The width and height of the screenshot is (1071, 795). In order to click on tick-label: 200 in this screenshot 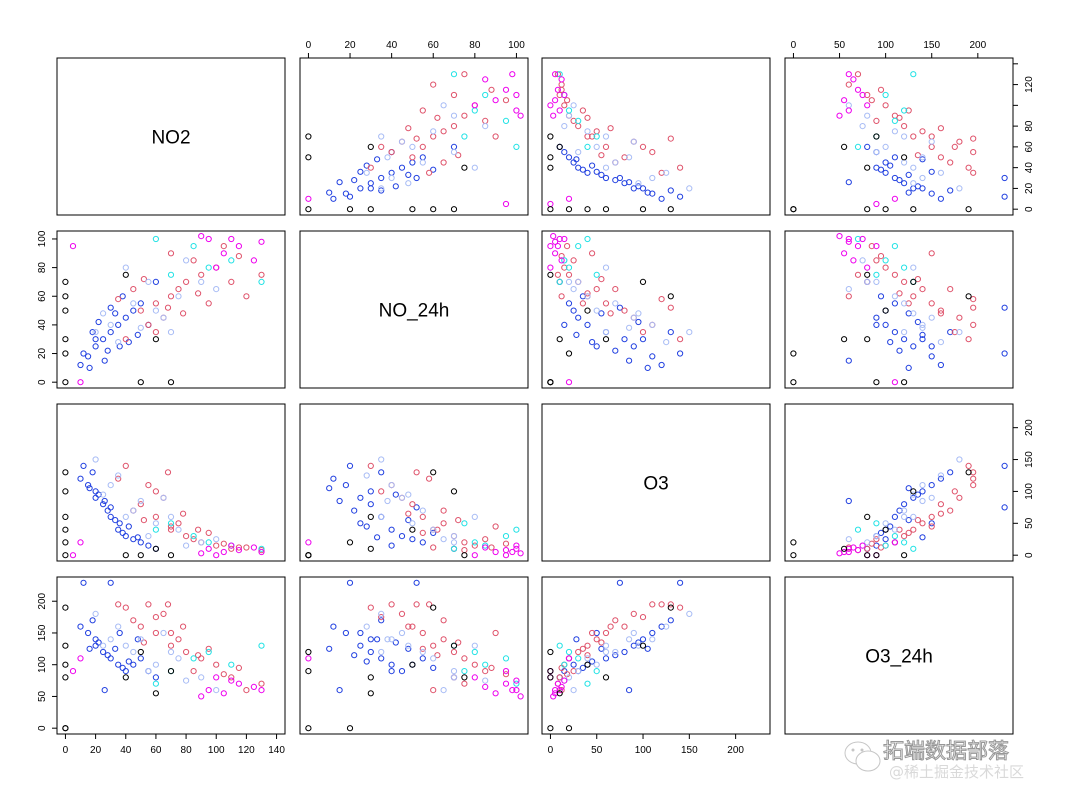, I will do `click(42, 600)`.